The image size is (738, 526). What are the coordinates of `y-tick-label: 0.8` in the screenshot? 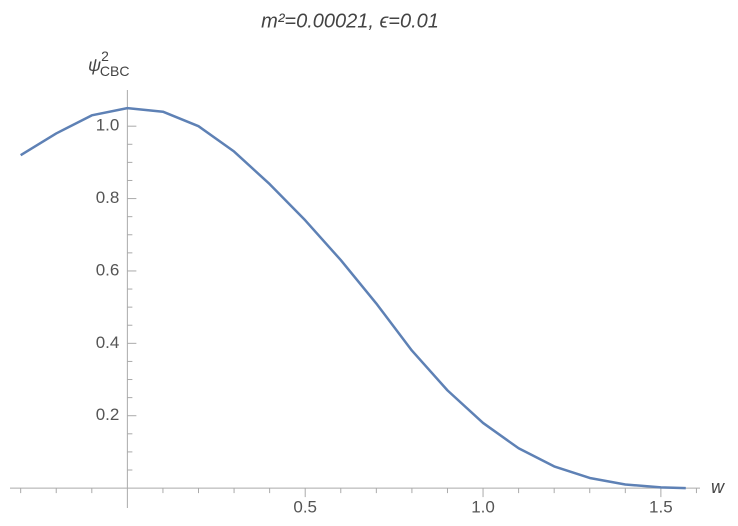 It's located at (108, 197).